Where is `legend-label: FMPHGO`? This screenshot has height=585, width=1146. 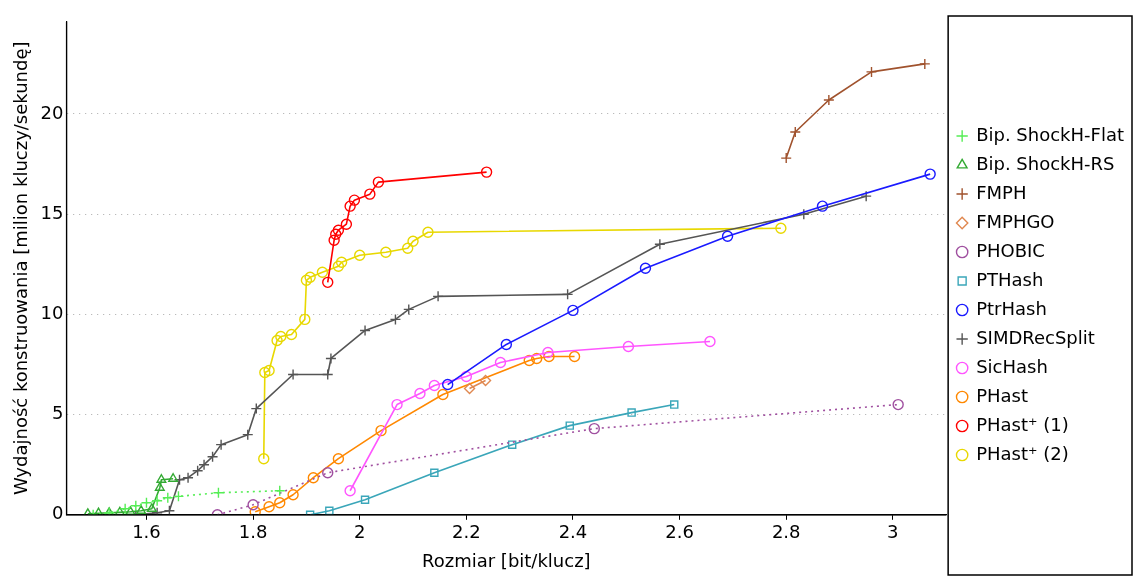 legend-label: FMPHGO is located at coordinates (1015, 221).